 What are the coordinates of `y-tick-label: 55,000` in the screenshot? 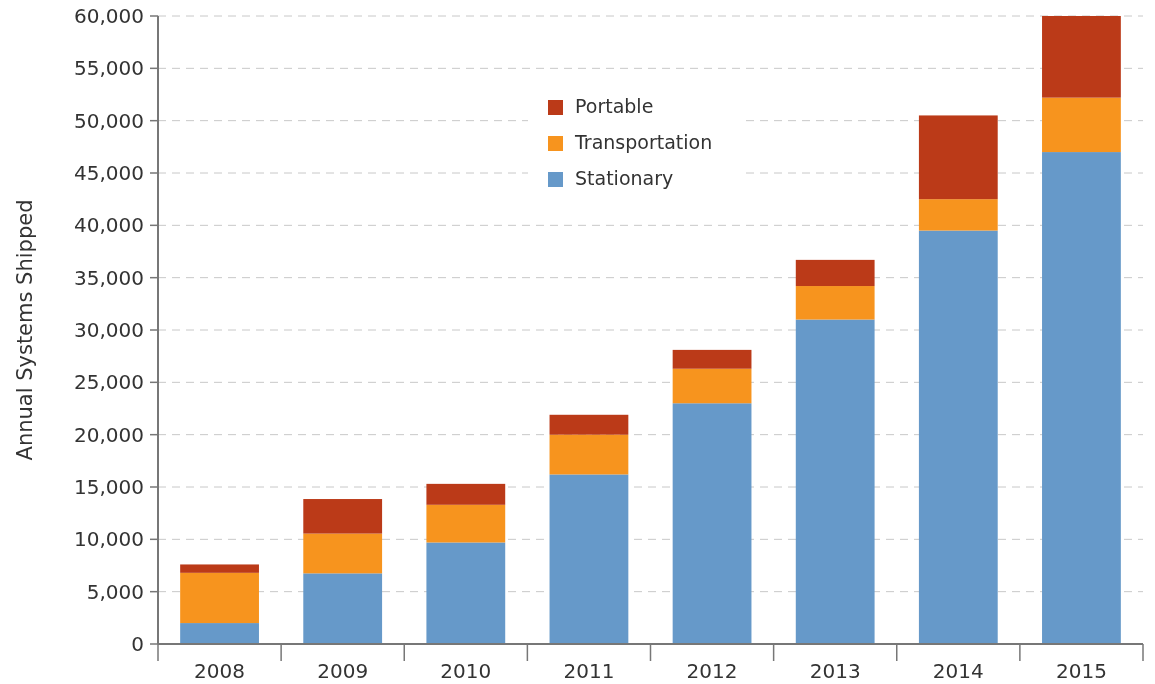 It's located at (109, 68).